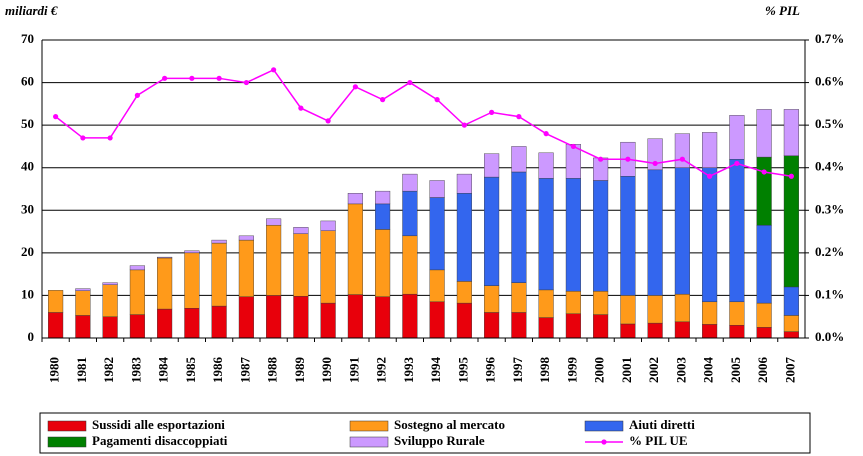  I want to click on legend-swatch, so click(67, 426).